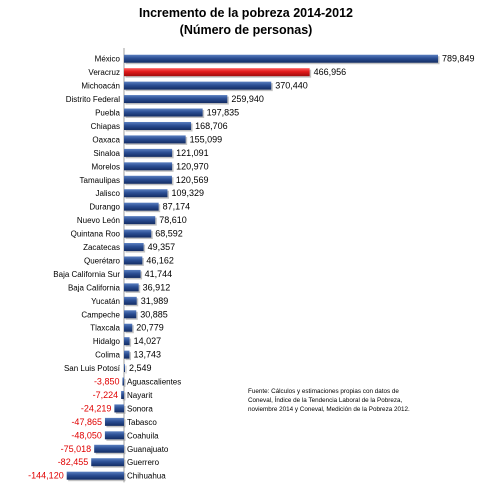 This screenshot has width=482, height=500. I want to click on bar-aguascalientes, so click(123, 381).